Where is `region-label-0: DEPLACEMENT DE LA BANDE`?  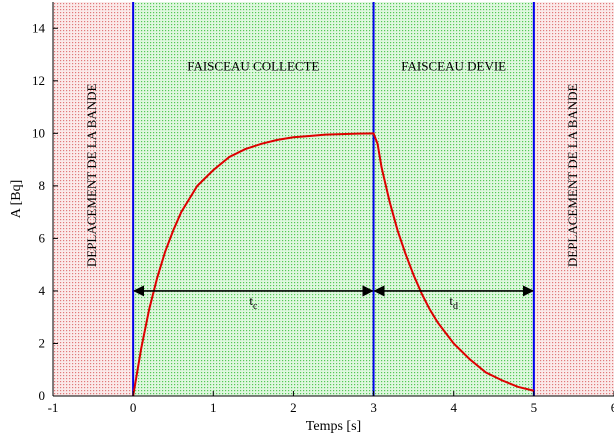 region-label-0: DEPLACEMENT DE LA BANDE is located at coordinates (91, 176).